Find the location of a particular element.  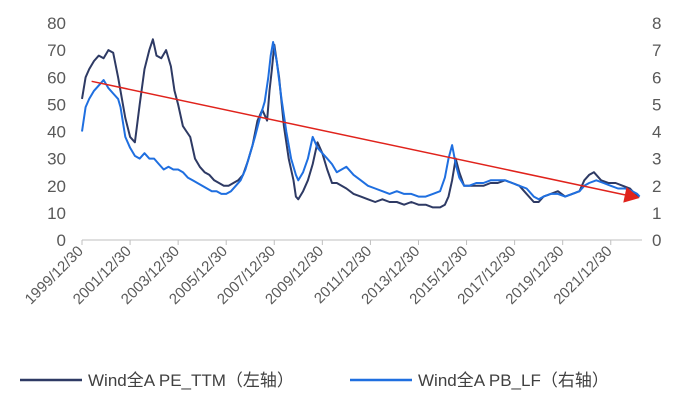

y-right-tick-label: 2 is located at coordinates (656, 186).